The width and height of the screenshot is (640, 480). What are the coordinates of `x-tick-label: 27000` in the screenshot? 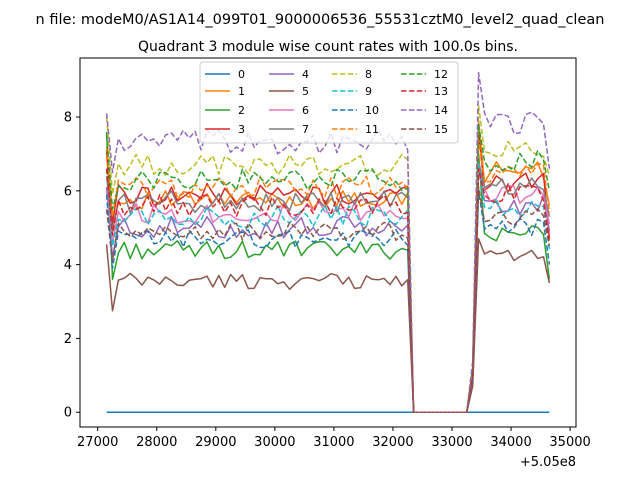 It's located at (97, 442).